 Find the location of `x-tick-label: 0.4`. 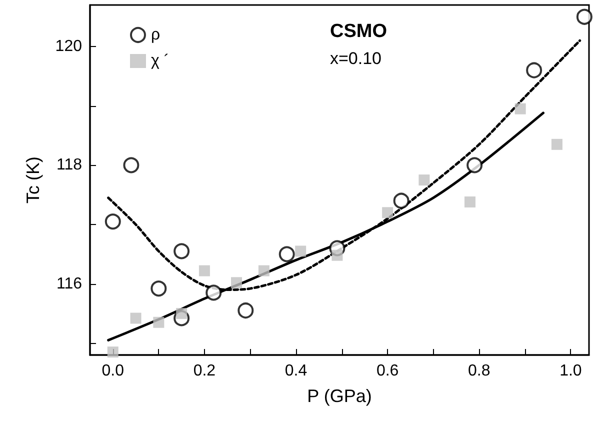

x-tick-label: 0.4 is located at coordinates (296, 371).